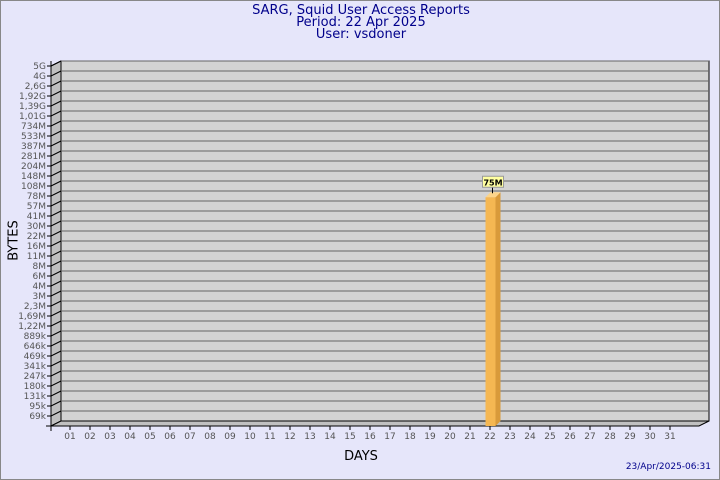  What do you see at coordinates (33, 167) in the screenshot?
I see `y-tick-label: 204M` at bounding box center [33, 167].